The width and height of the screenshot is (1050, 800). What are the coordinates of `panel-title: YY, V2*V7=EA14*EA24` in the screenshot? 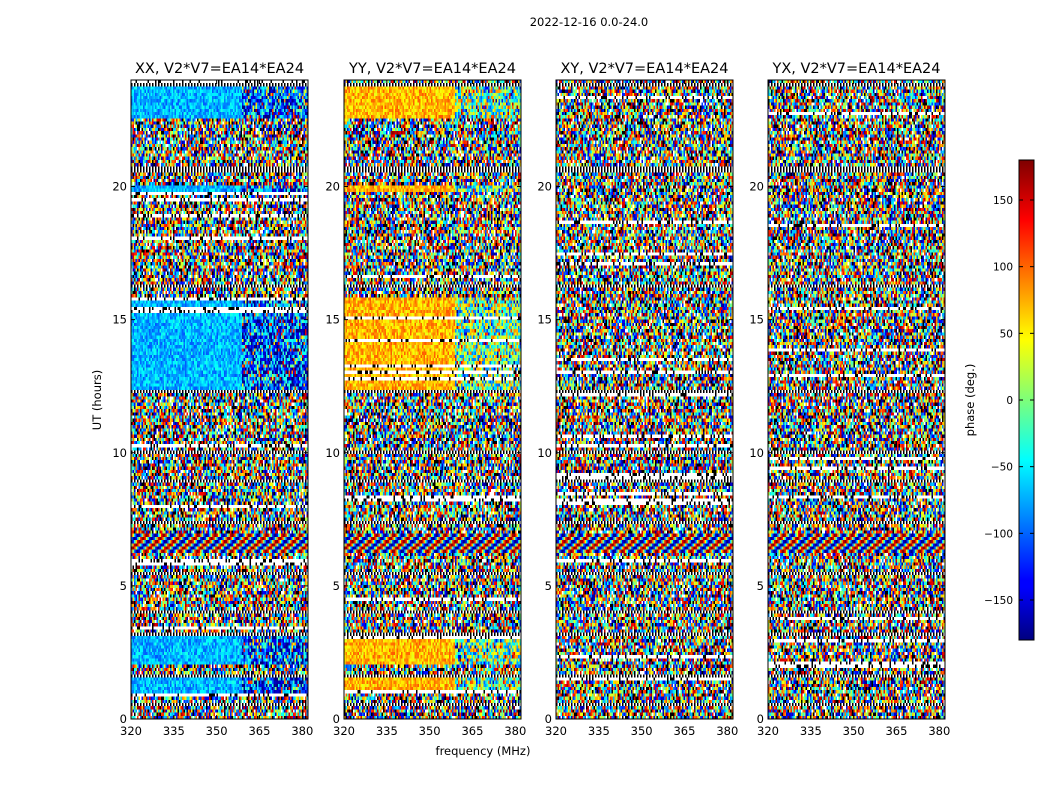 It's located at (432, 69).